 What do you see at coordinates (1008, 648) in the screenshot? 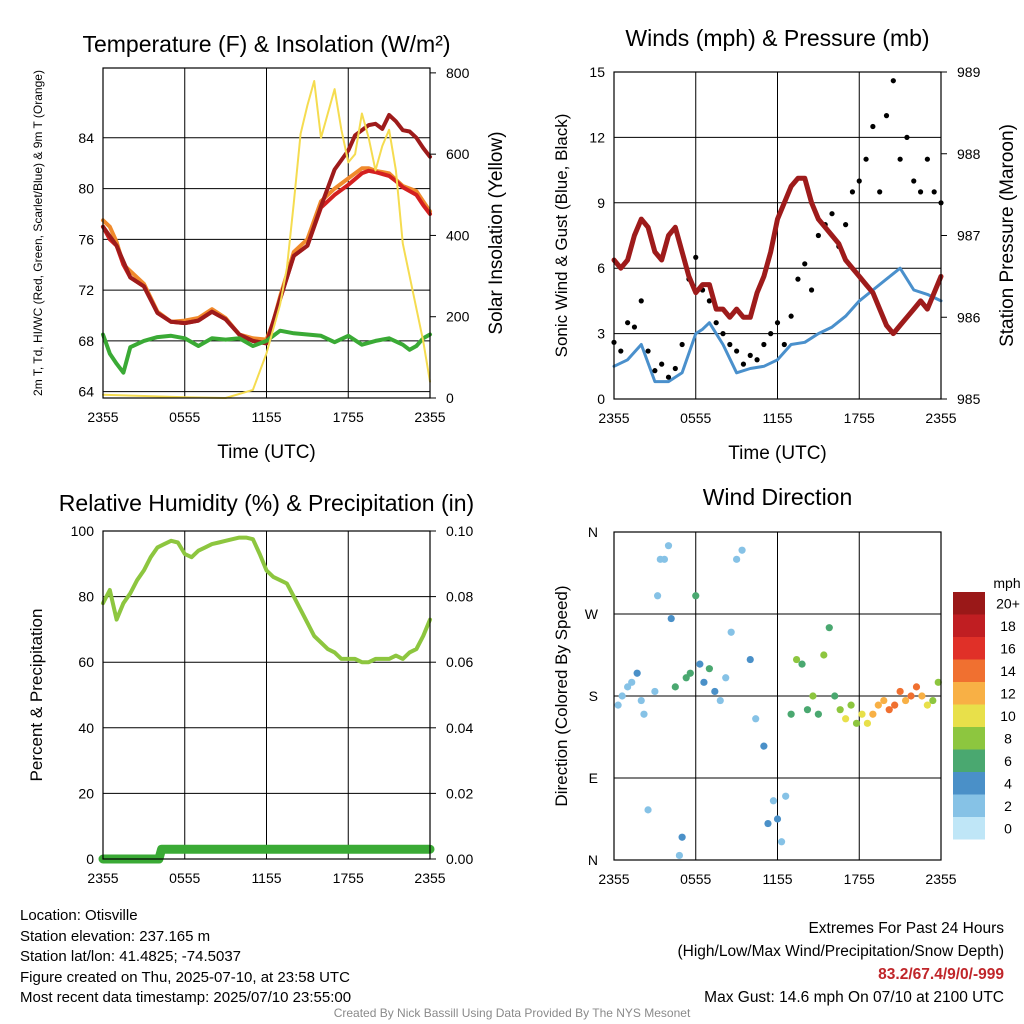
I see `colorbar-label: 16` at bounding box center [1008, 648].